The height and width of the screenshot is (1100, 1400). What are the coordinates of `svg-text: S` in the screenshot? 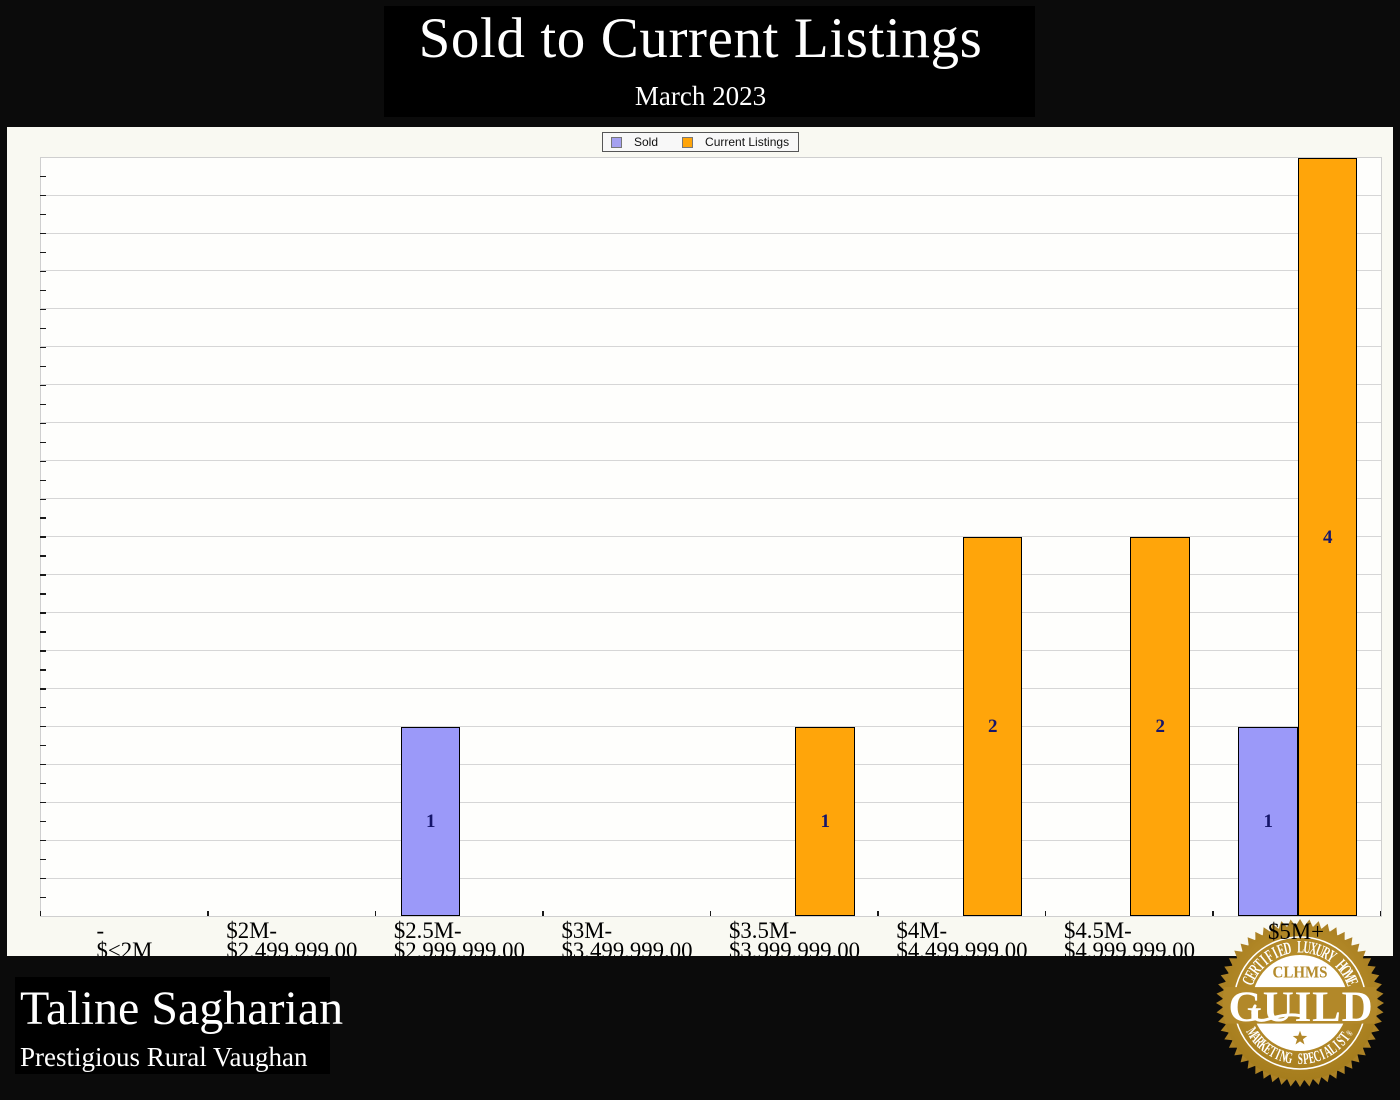 It's located at (1299, 1058).